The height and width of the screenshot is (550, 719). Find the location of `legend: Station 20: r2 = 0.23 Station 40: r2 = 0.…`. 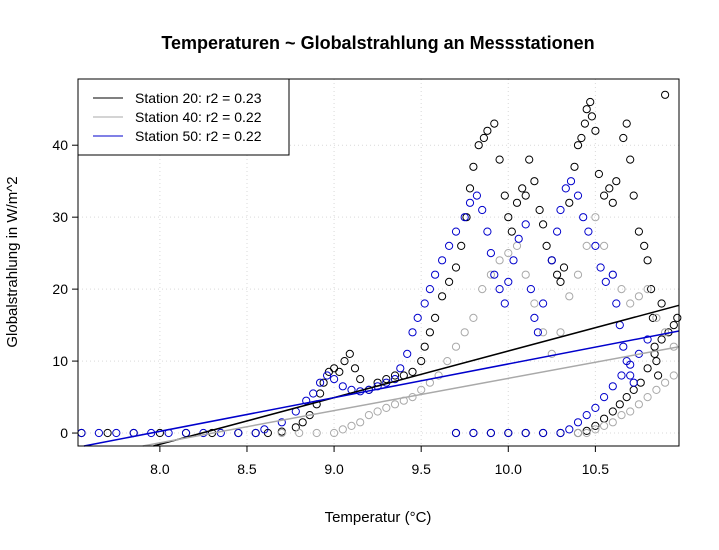

legend: Station 20: r2 = 0.23 Station 40: r2 = 0.… is located at coordinates (183, 117).